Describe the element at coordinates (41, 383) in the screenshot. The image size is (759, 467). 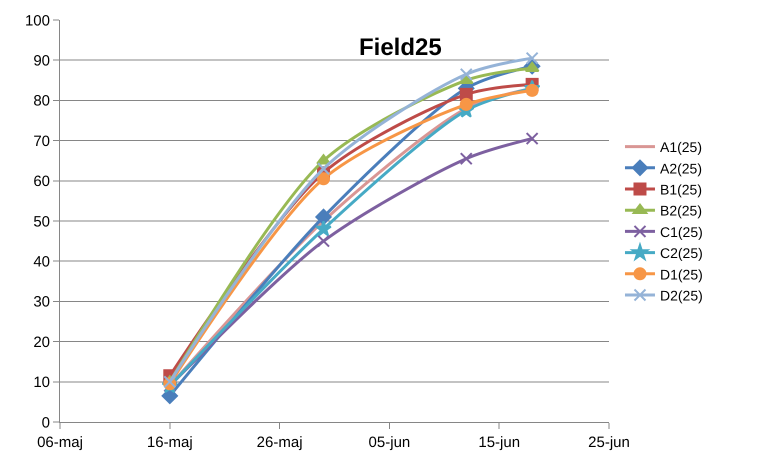
I see `y-tick-label: 10` at that location.